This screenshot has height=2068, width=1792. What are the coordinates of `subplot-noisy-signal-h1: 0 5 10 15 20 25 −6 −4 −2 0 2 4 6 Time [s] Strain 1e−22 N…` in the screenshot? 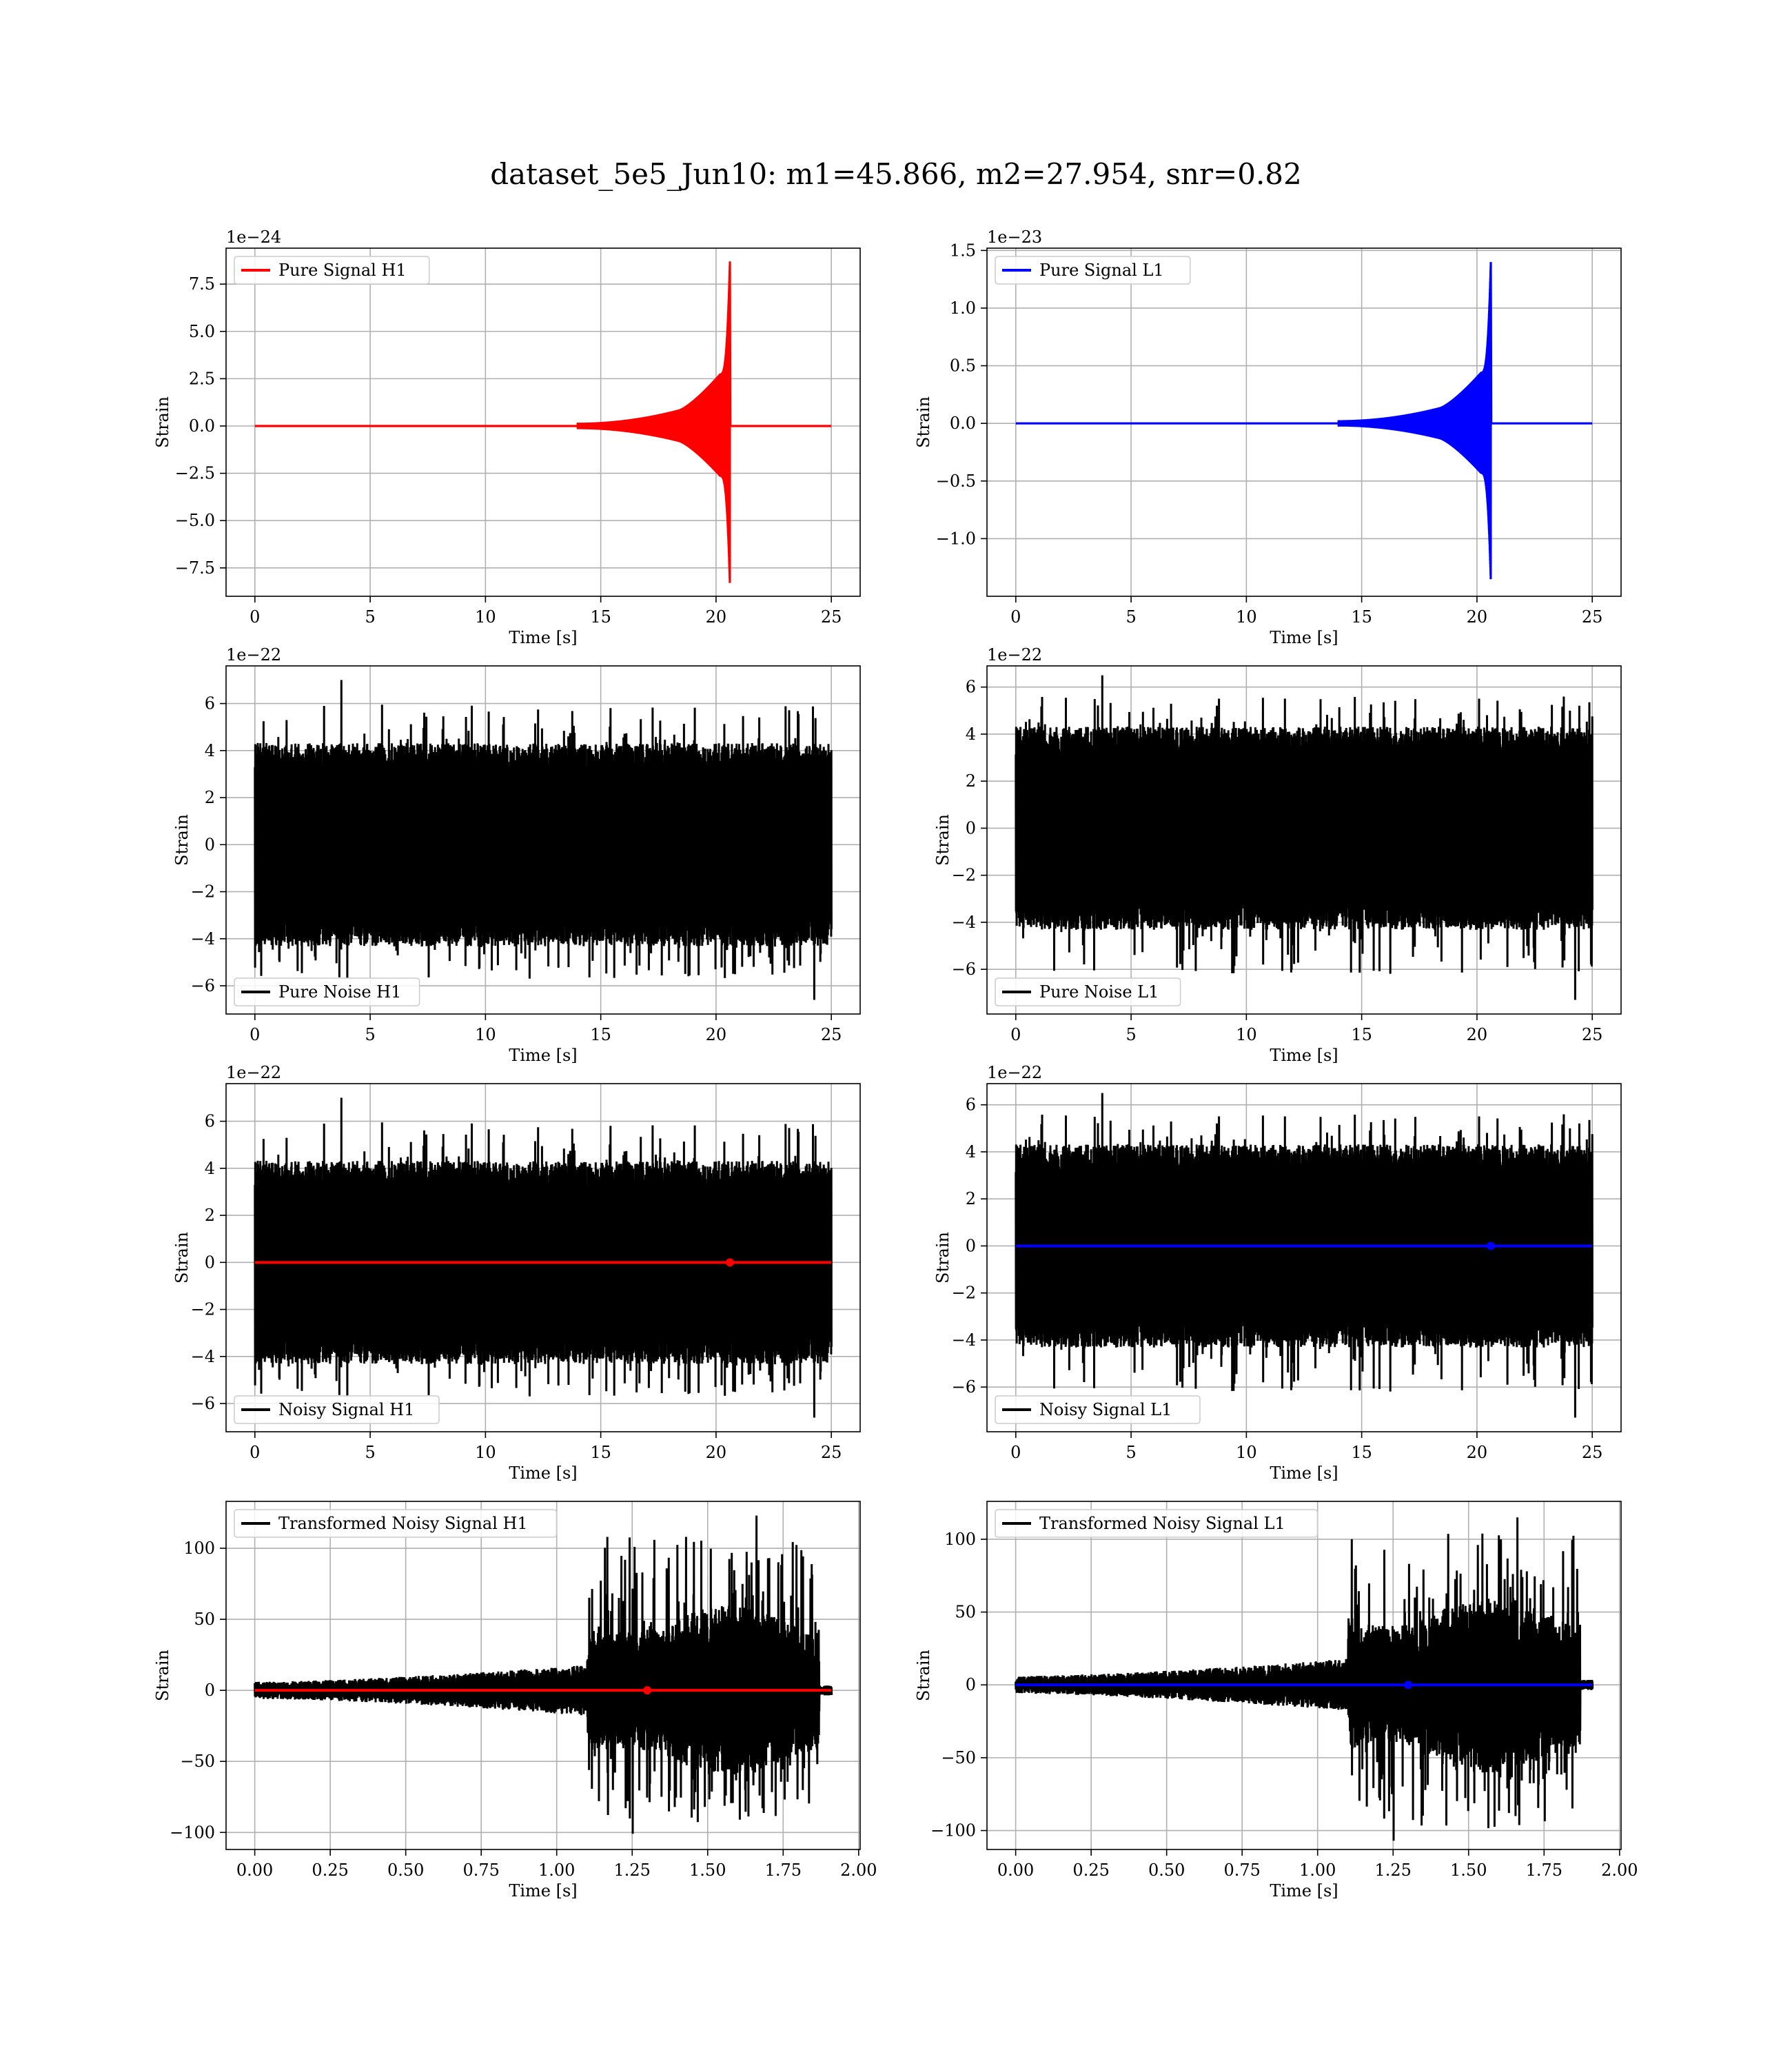 It's located at (516, 1273).